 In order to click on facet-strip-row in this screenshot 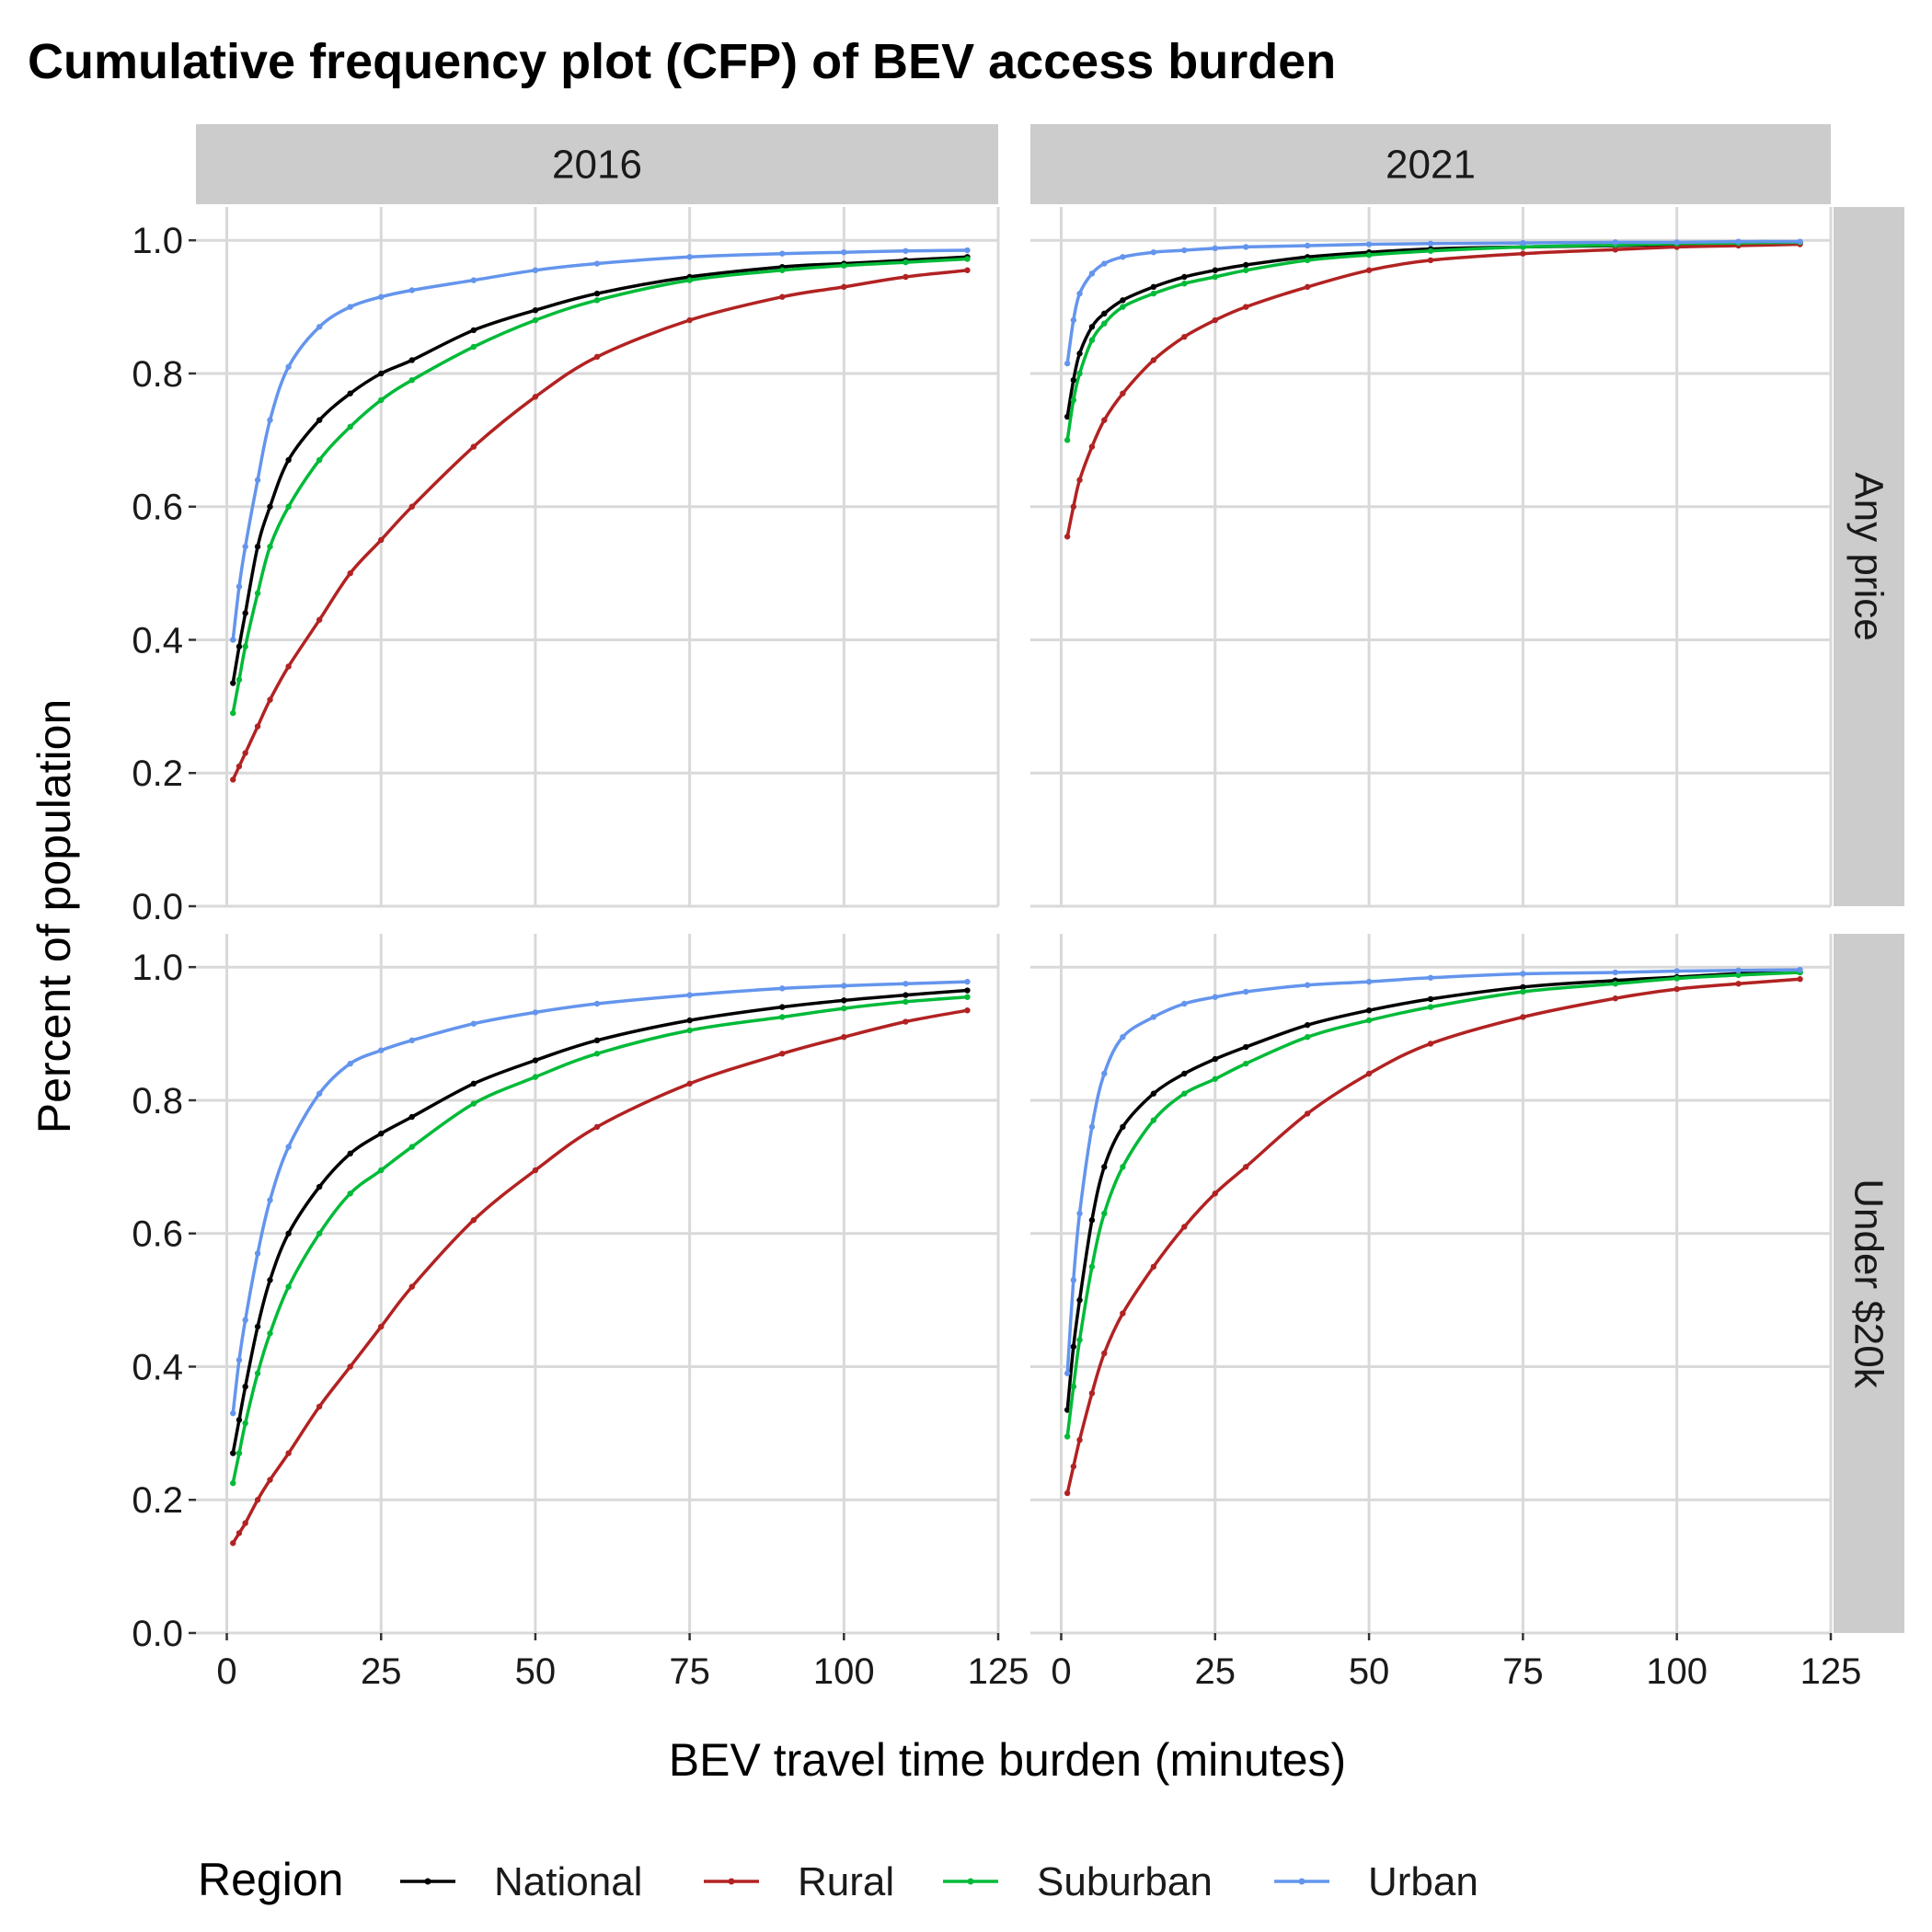, I will do `click(1869, 556)`.